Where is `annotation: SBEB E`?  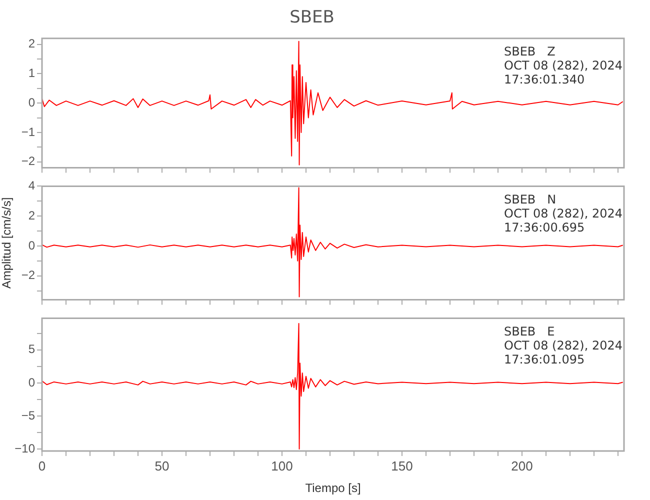
annotation: SBEB E is located at coordinates (529, 331).